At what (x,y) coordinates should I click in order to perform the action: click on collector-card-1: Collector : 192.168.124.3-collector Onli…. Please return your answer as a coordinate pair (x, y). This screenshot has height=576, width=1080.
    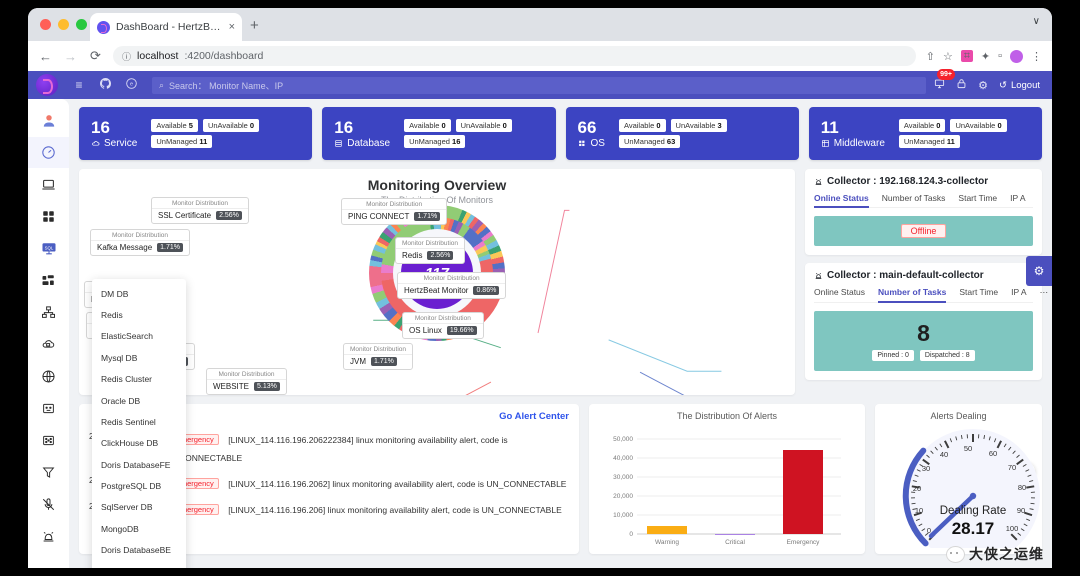
    Looking at the image, I should click on (923, 212).